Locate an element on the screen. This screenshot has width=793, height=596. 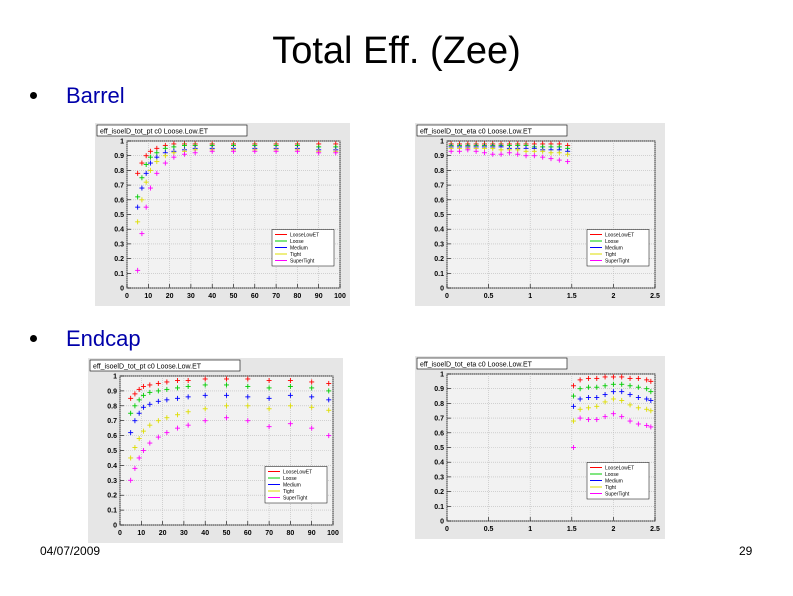
x-tick-label: 1.5 is located at coordinates (572, 529).